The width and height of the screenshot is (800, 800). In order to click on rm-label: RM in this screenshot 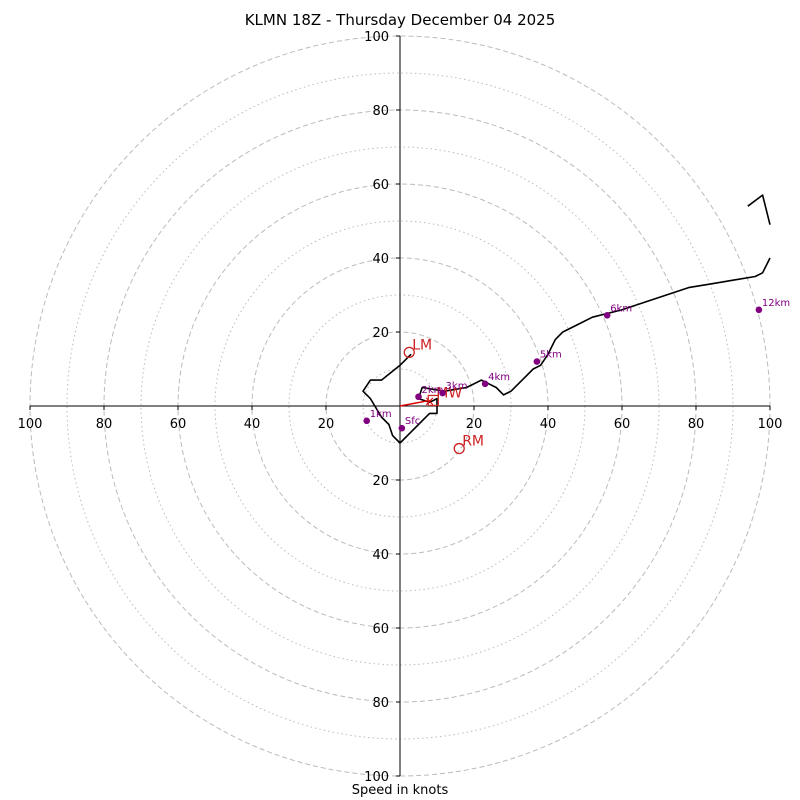, I will do `click(473, 442)`.